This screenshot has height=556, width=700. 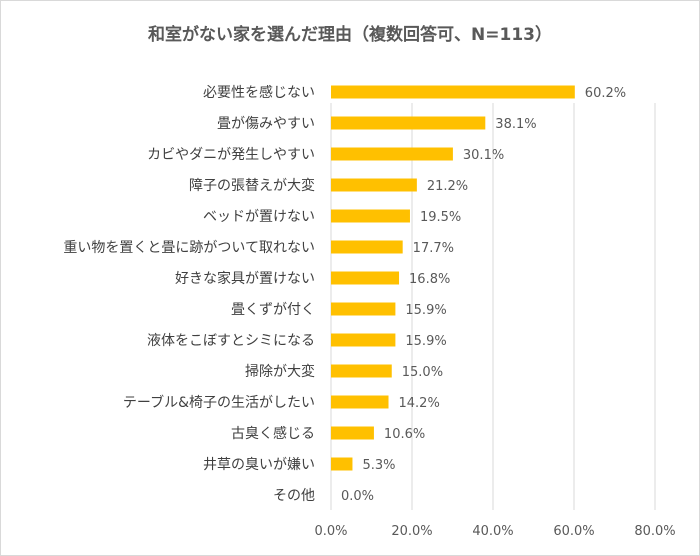 What do you see at coordinates (573, 531) in the screenshot?
I see `x-tick-label: 60.0%` at bounding box center [573, 531].